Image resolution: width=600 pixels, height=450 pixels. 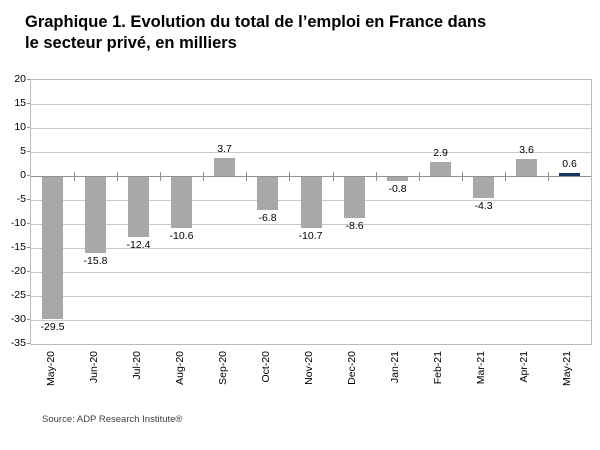 What do you see at coordinates (94, 367) in the screenshot?
I see `x-axis-label: Jun-20` at bounding box center [94, 367].